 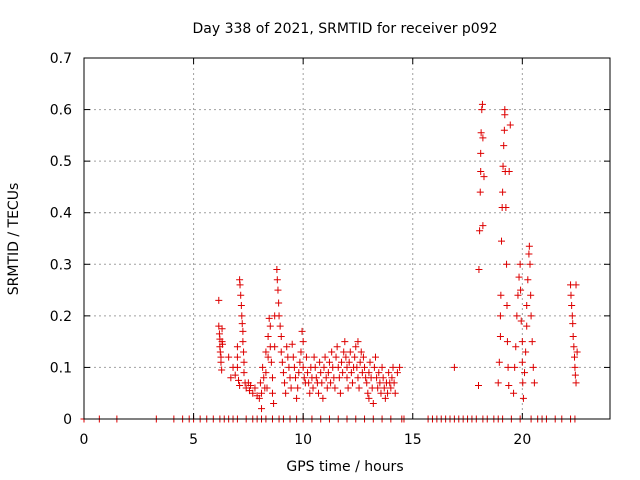 What do you see at coordinates (67, 420) in the screenshot?
I see `y-tick-label: 0` at bounding box center [67, 420].